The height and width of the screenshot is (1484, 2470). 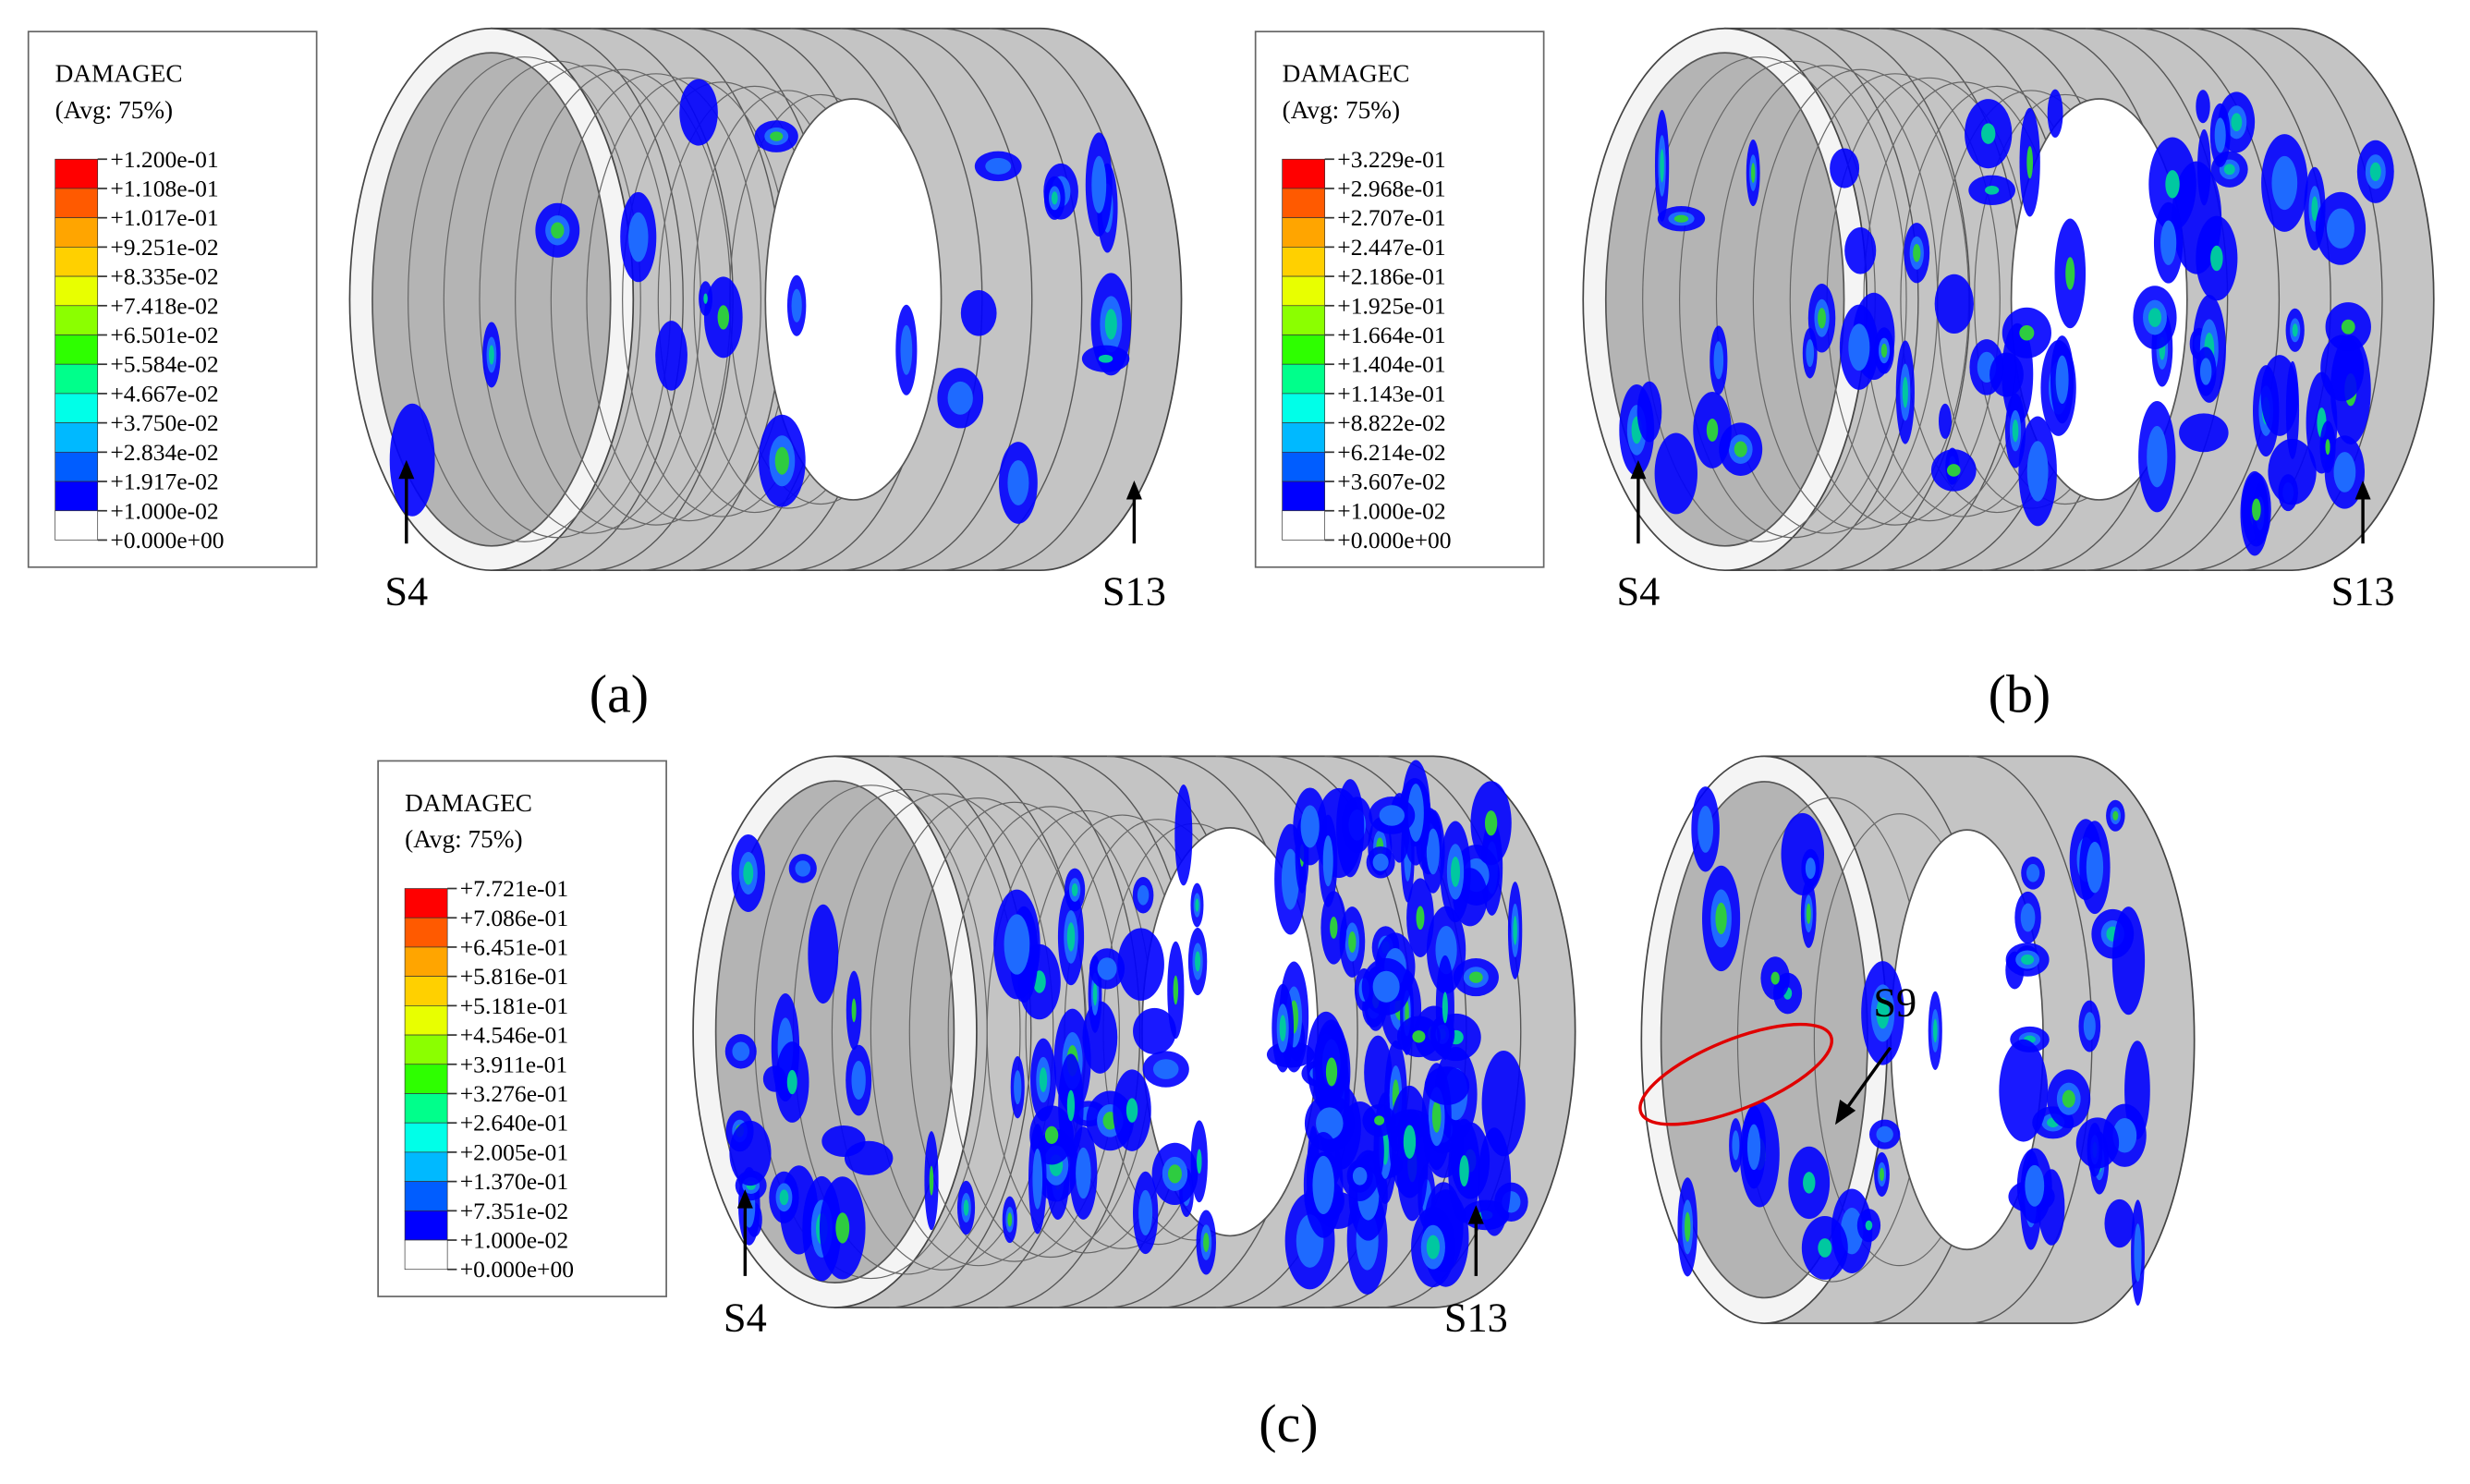 What do you see at coordinates (1391, 510) in the screenshot?
I see `legend-label: +1.000e-02` at bounding box center [1391, 510].